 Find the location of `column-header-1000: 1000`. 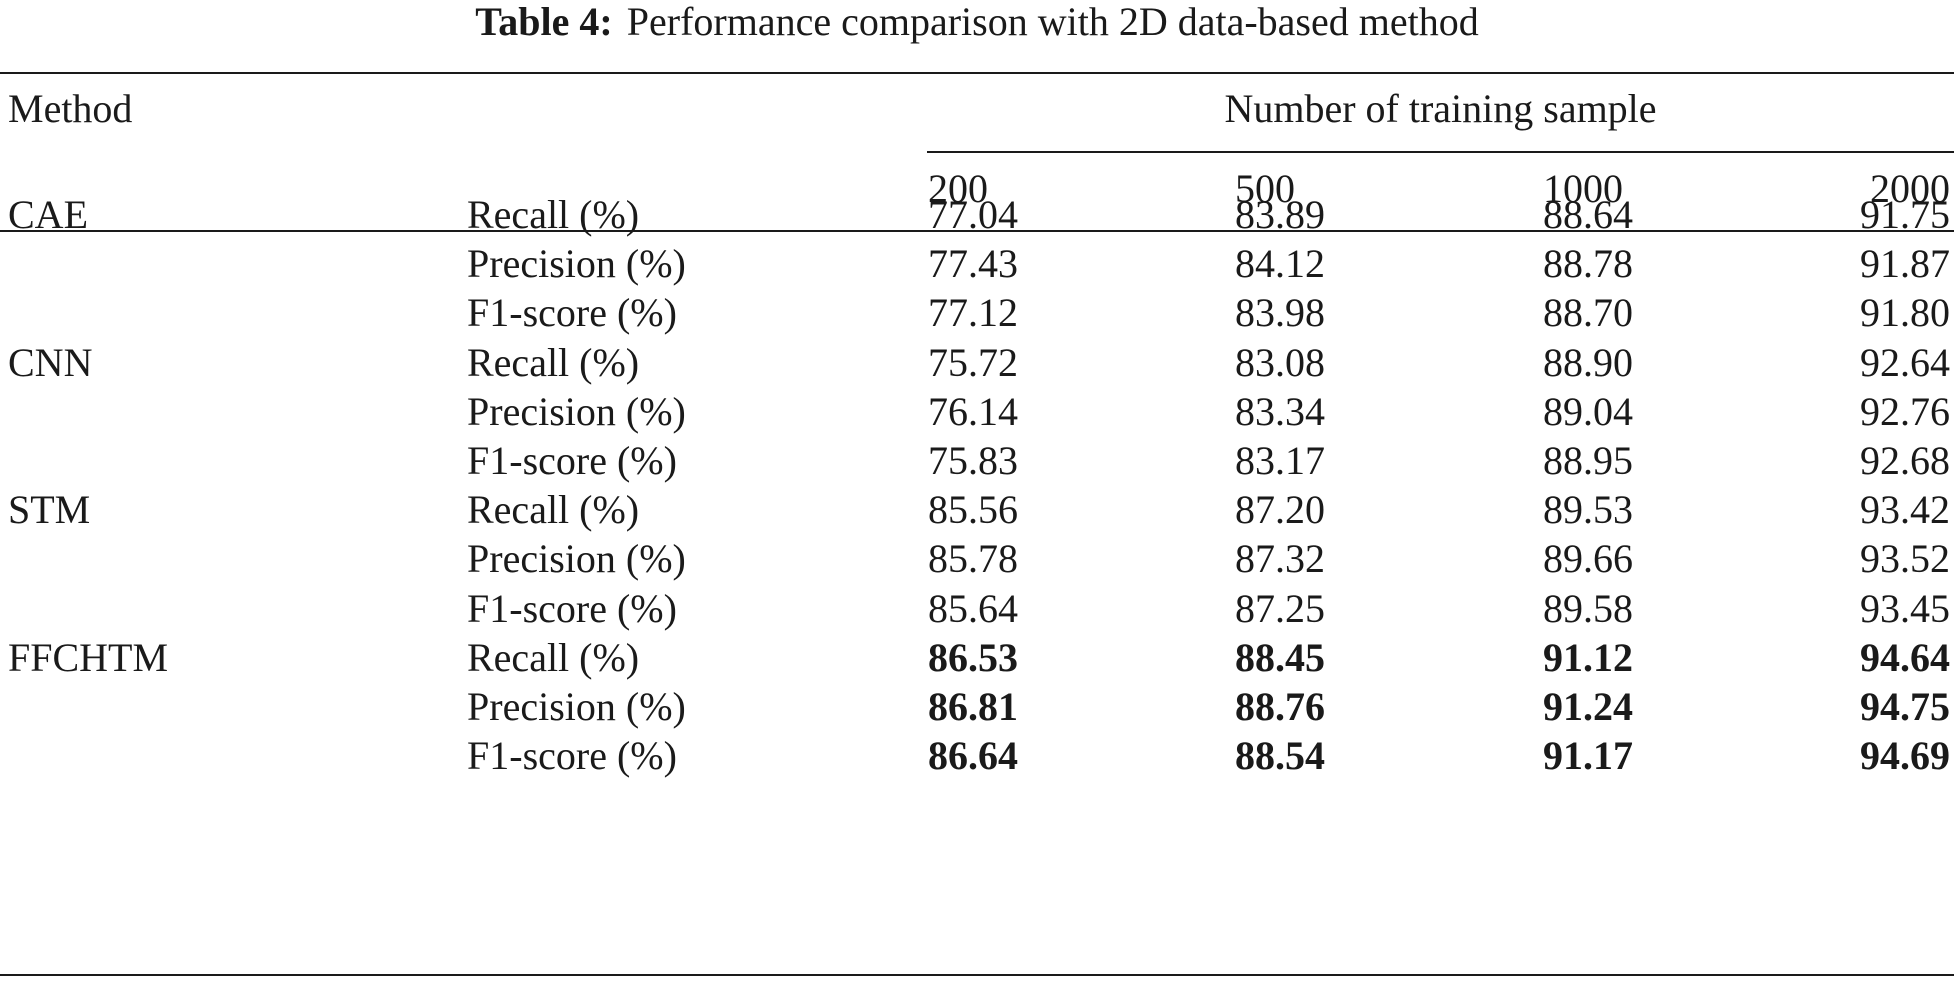

column-header-1000: 1000 is located at coordinates (1583, 188).